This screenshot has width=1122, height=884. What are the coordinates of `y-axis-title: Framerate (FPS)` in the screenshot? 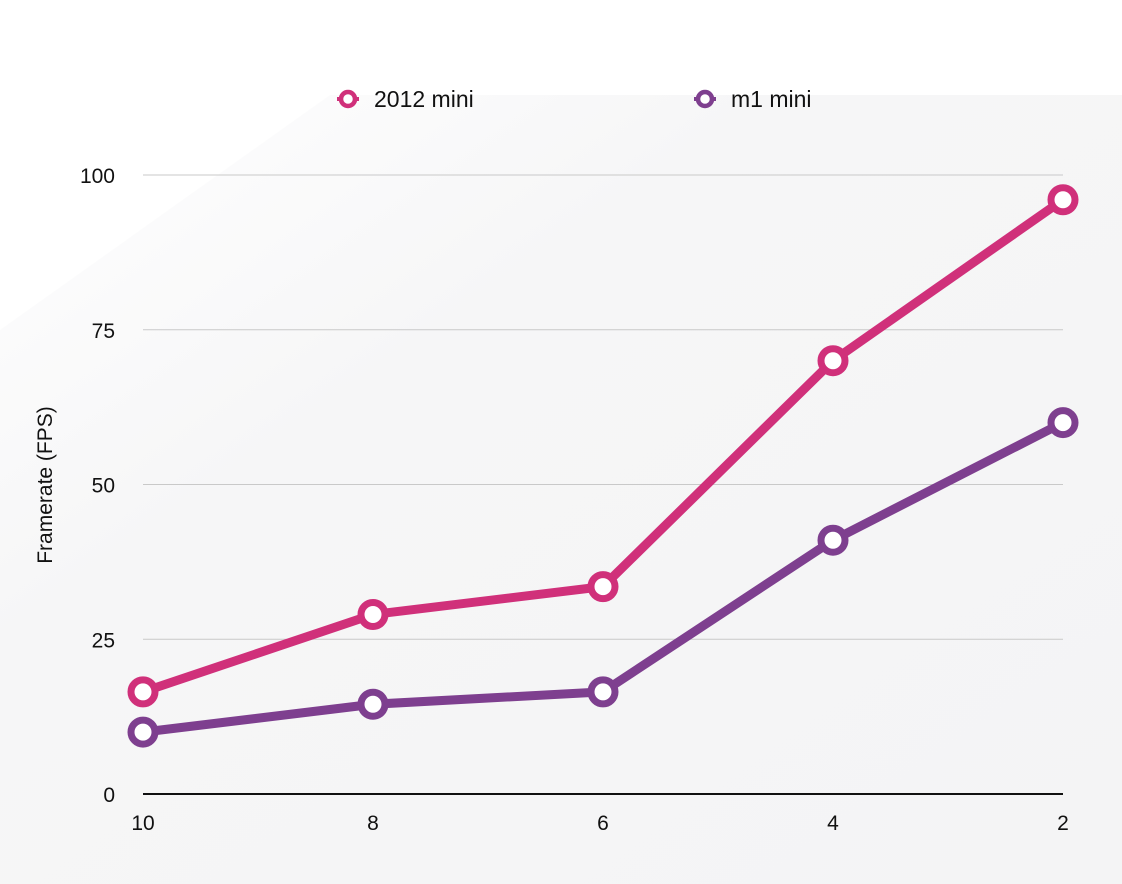 It's located at (45, 485).